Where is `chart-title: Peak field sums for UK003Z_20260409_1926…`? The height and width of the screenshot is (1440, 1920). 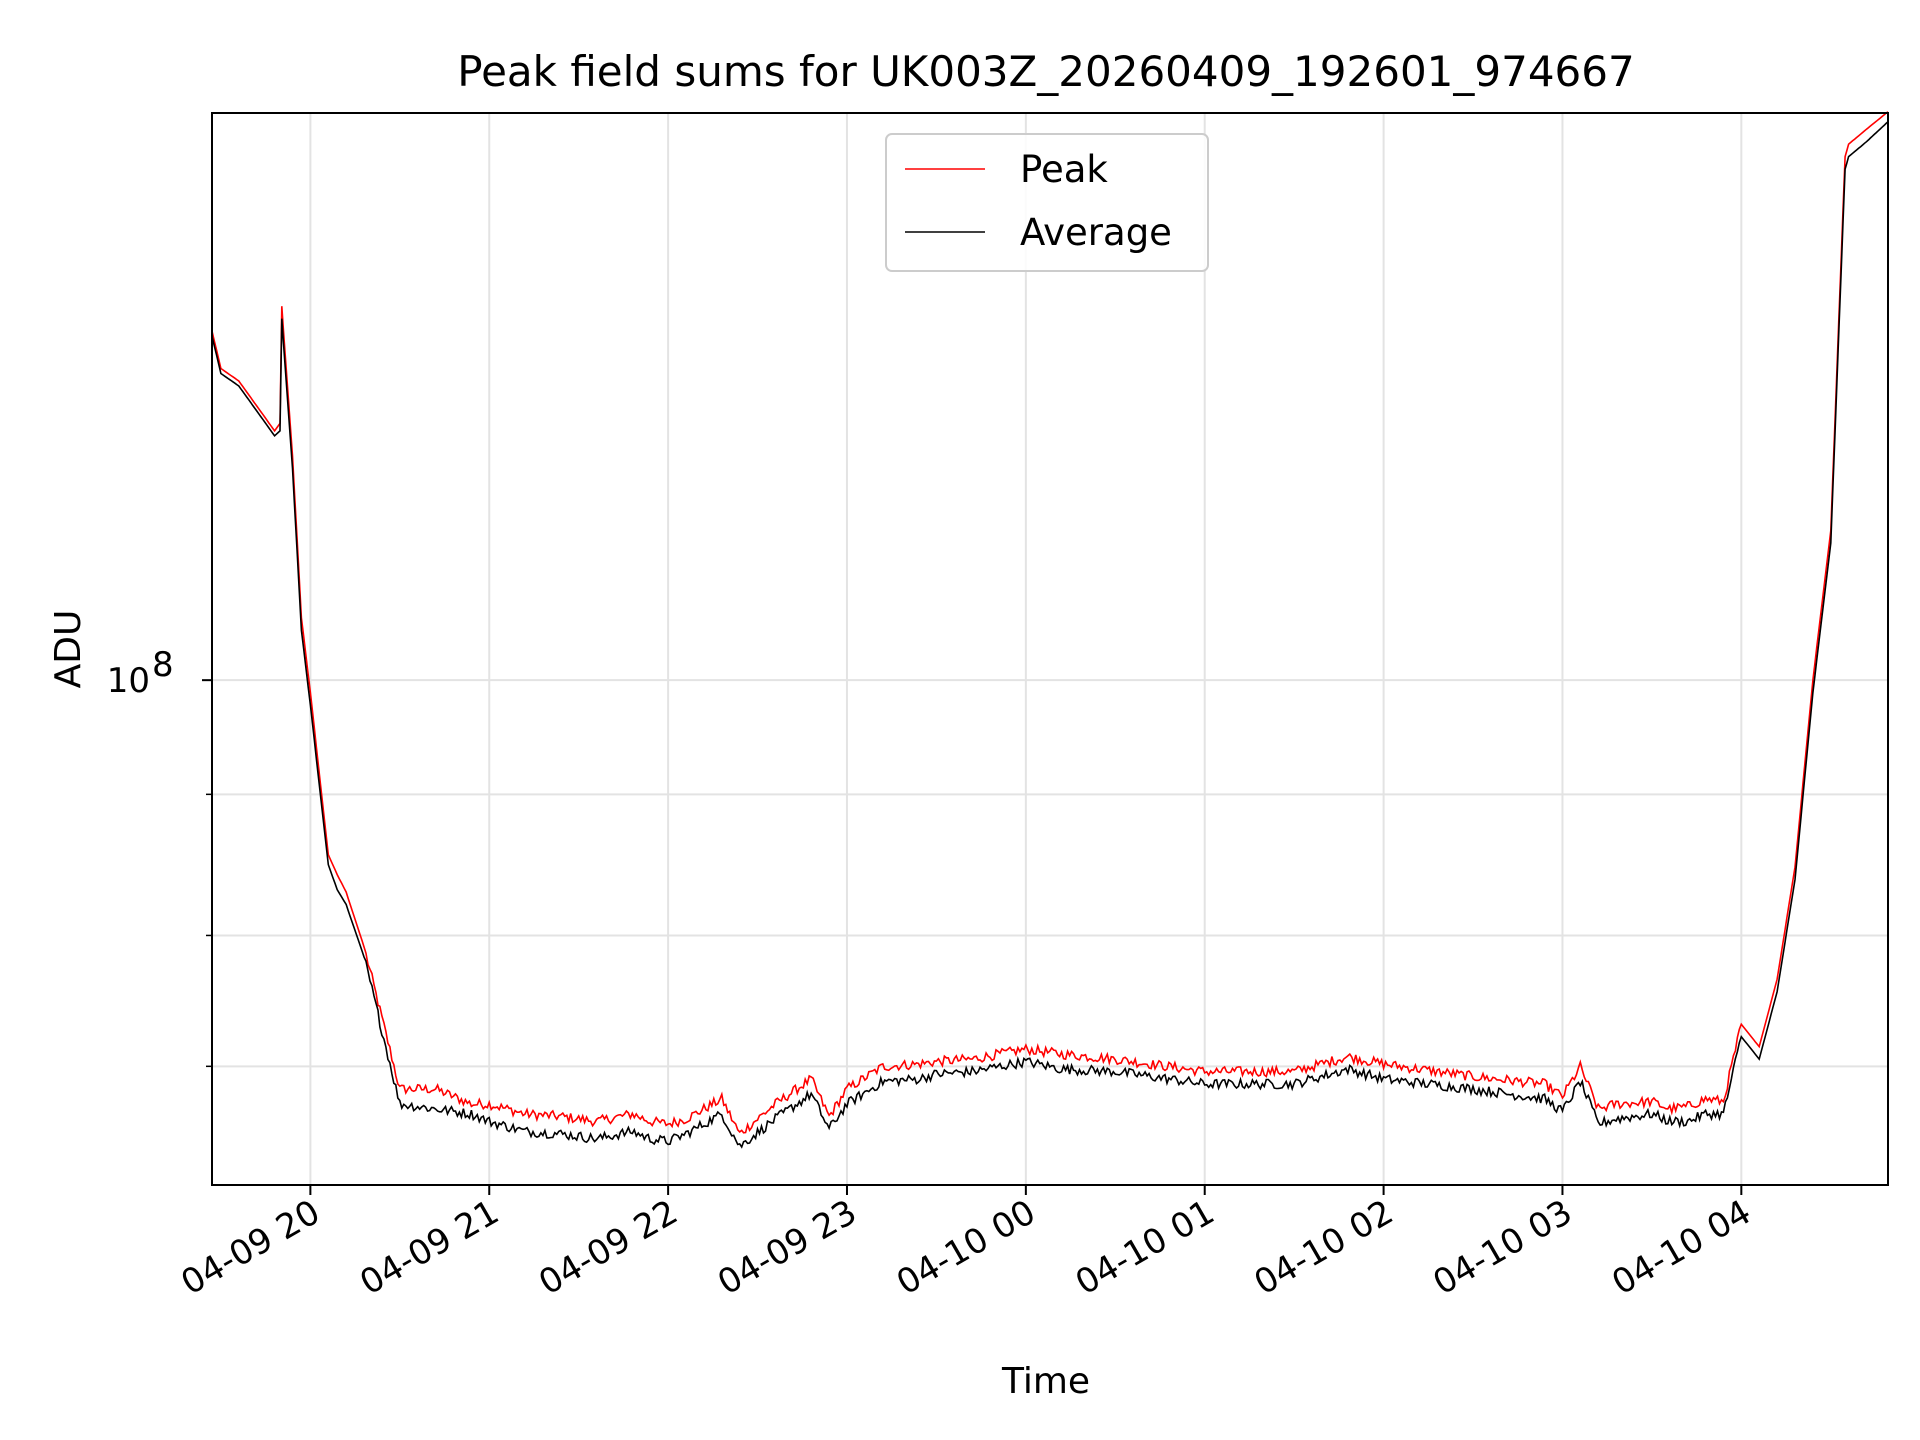
chart-title: Peak field sums for UK003Z_20260409_1926… is located at coordinates (1045, 71).